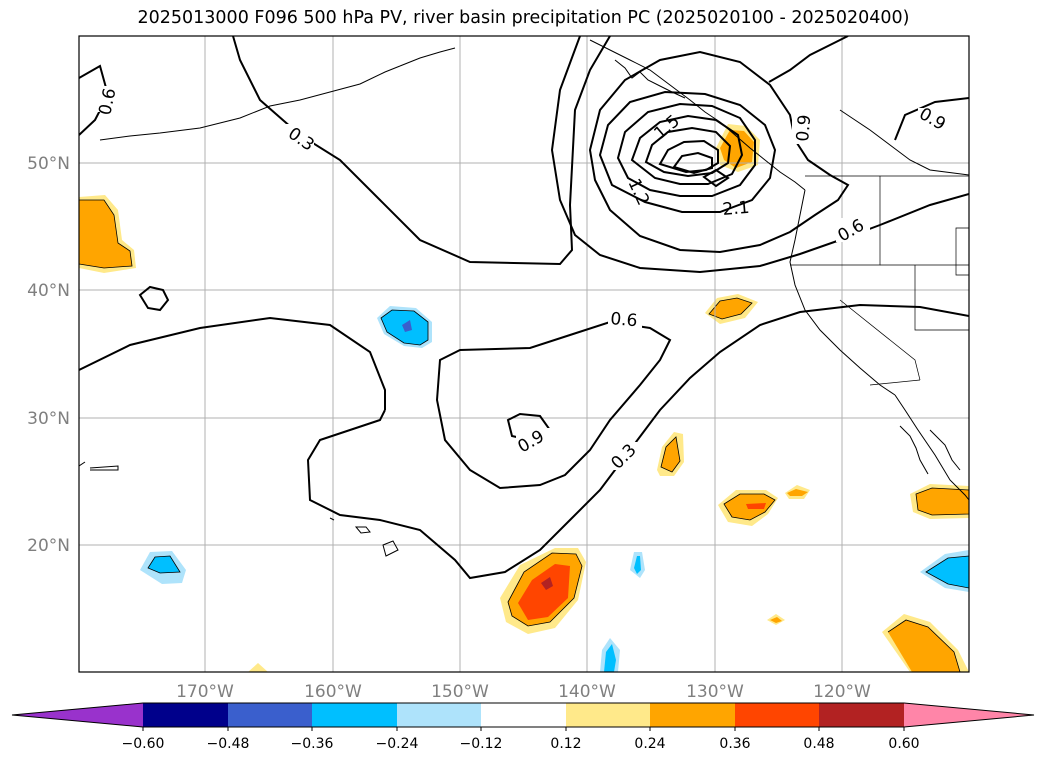 Image resolution: width=1047 pixels, height=765 pixels. Describe the element at coordinates (565, 744) in the screenshot. I see `colorbar-tick-label: 0.12` at that location.